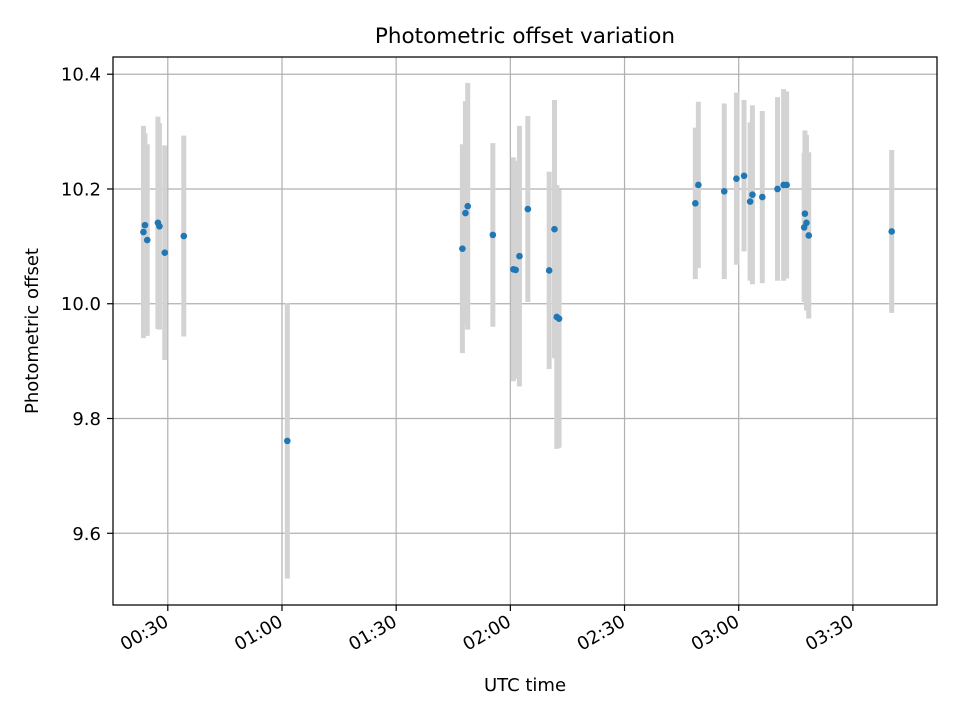  Describe the element at coordinates (81, 189) in the screenshot. I see `y-tick-label: 10.2` at that location.